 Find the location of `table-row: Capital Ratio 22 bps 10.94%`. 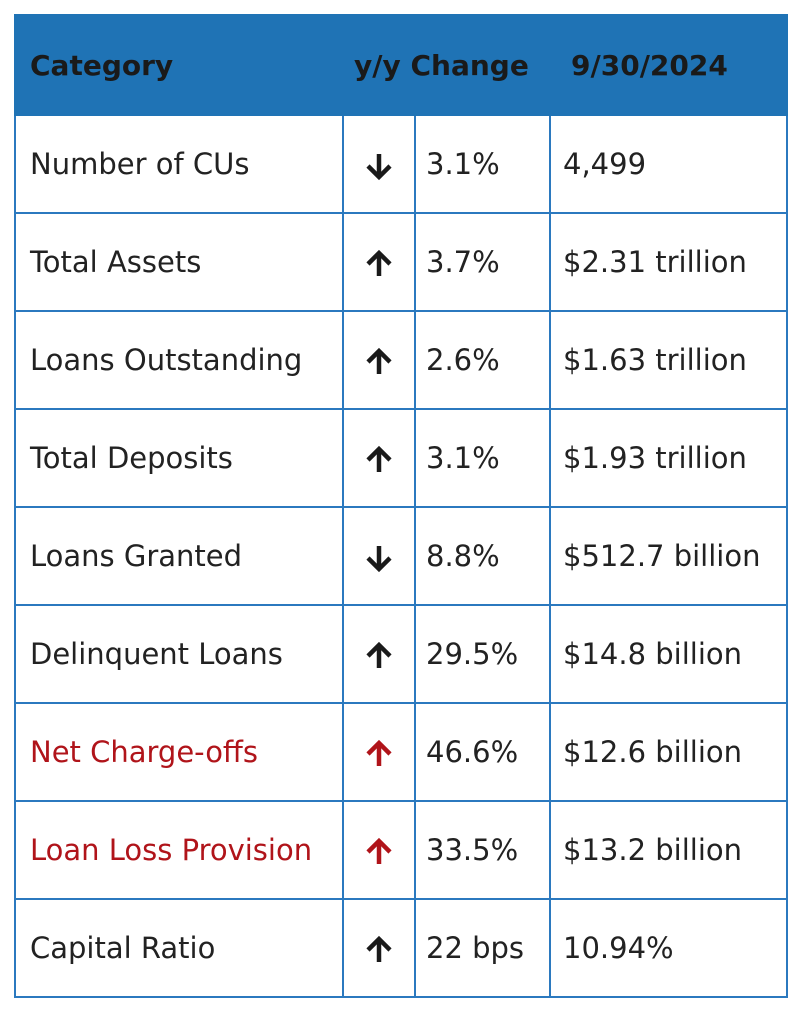

table-row: Capital Ratio 22 bps 10.94% is located at coordinates (401, 948).